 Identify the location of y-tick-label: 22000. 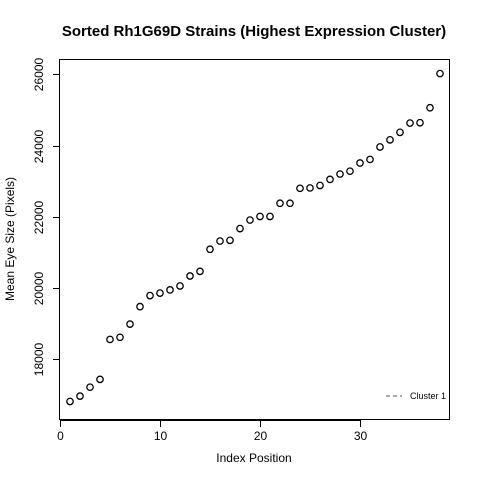
(39, 217).